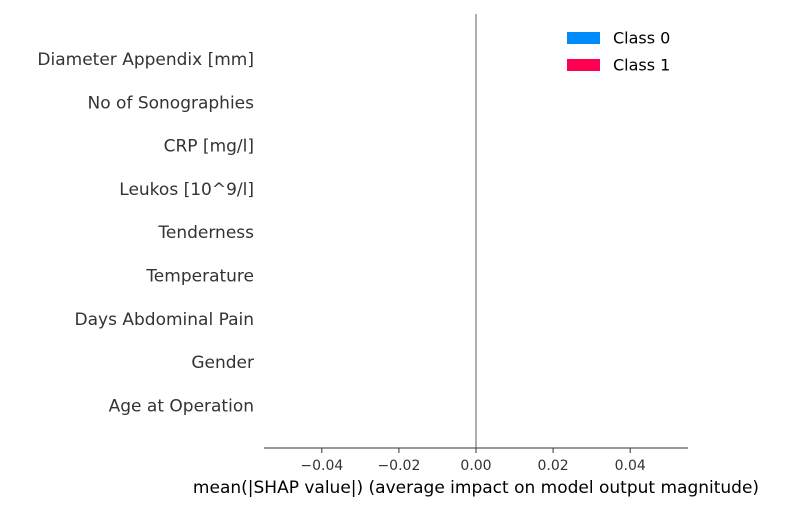 This screenshot has height=509, width=800. Describe the element at coordinates (181, 406) in the screenshot. I see `category-label-age-at-operation: Age at Operation` at that location.